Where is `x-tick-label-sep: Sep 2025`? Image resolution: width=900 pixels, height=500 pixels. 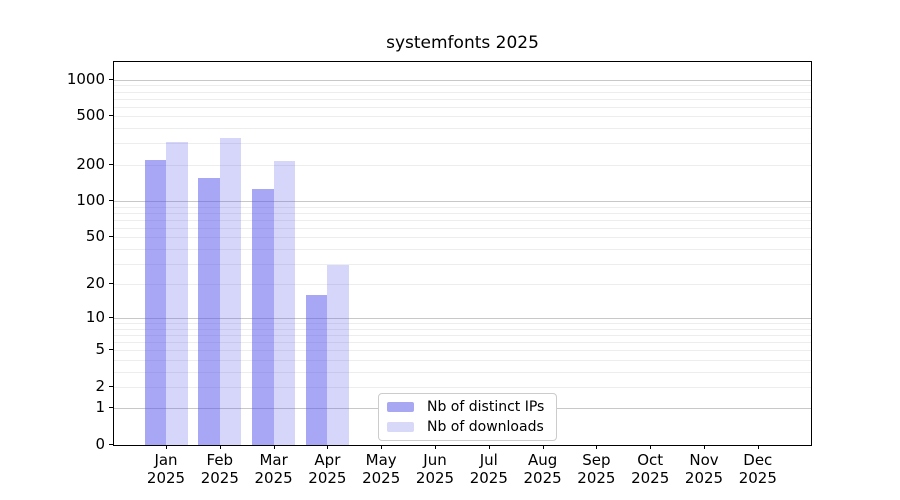
x-tick-label-sep: Sep 2025 is located at coordinates (596, 469).